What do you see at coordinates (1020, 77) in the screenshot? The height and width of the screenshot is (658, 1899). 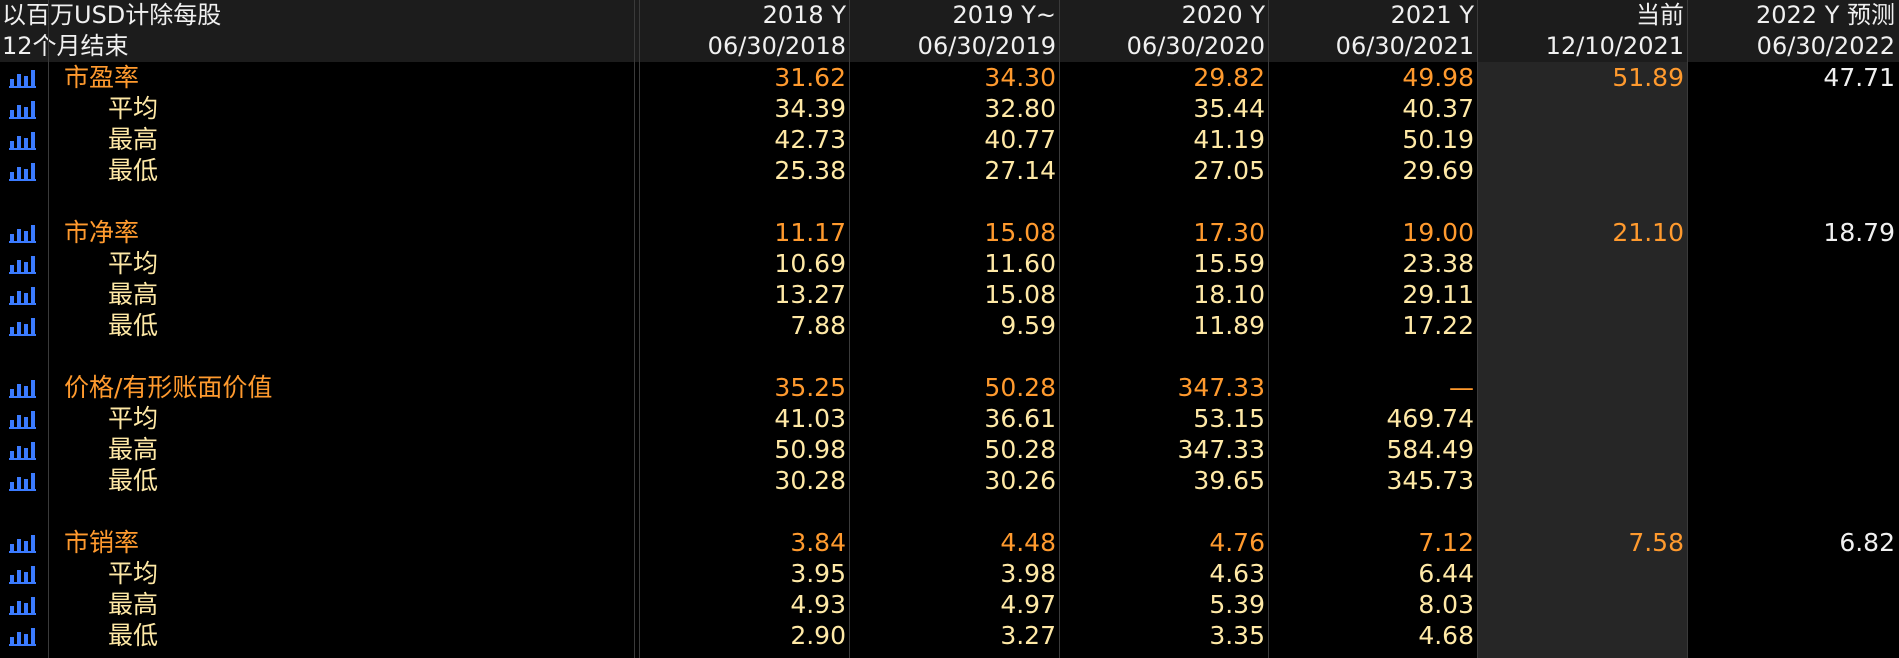 I see `value-cell: 34.30` at bounding box center [1020, 77].